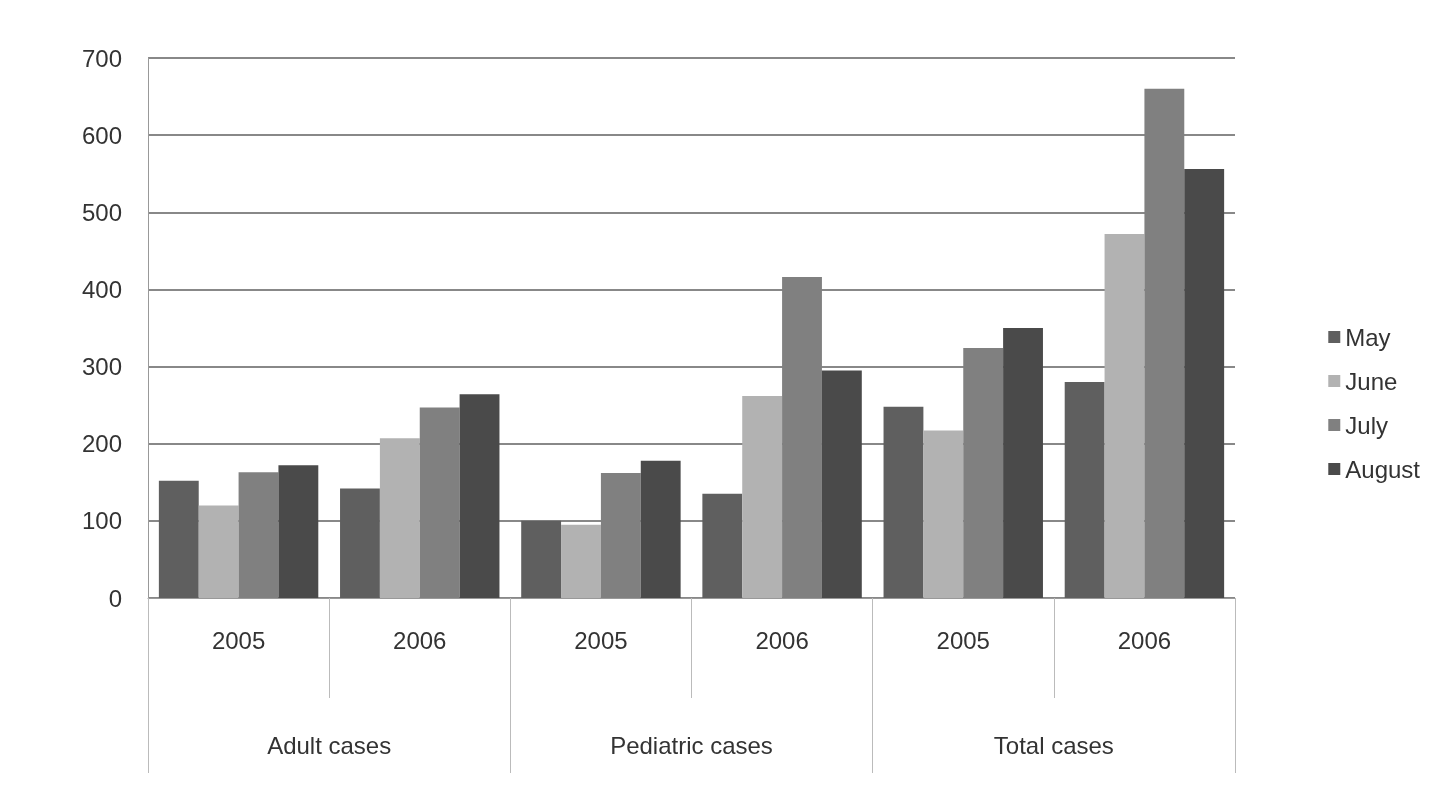  What do you see at coordinates (691, 745) in the screenshot?
I see `text: Pediatric cases` at bounding box center [691, 745].